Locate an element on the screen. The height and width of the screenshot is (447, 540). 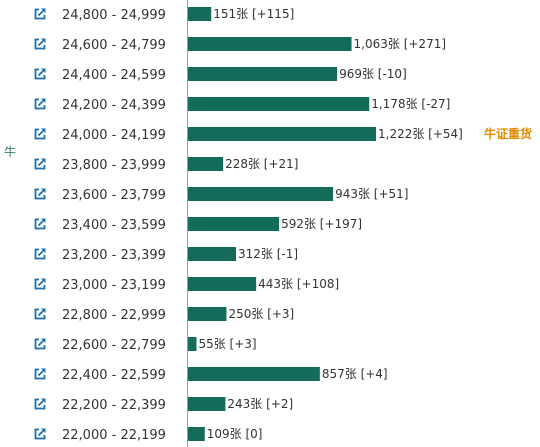
chart-row: 24,800 - 24,999 151张 [+115] is located at coordinates (164, 15).